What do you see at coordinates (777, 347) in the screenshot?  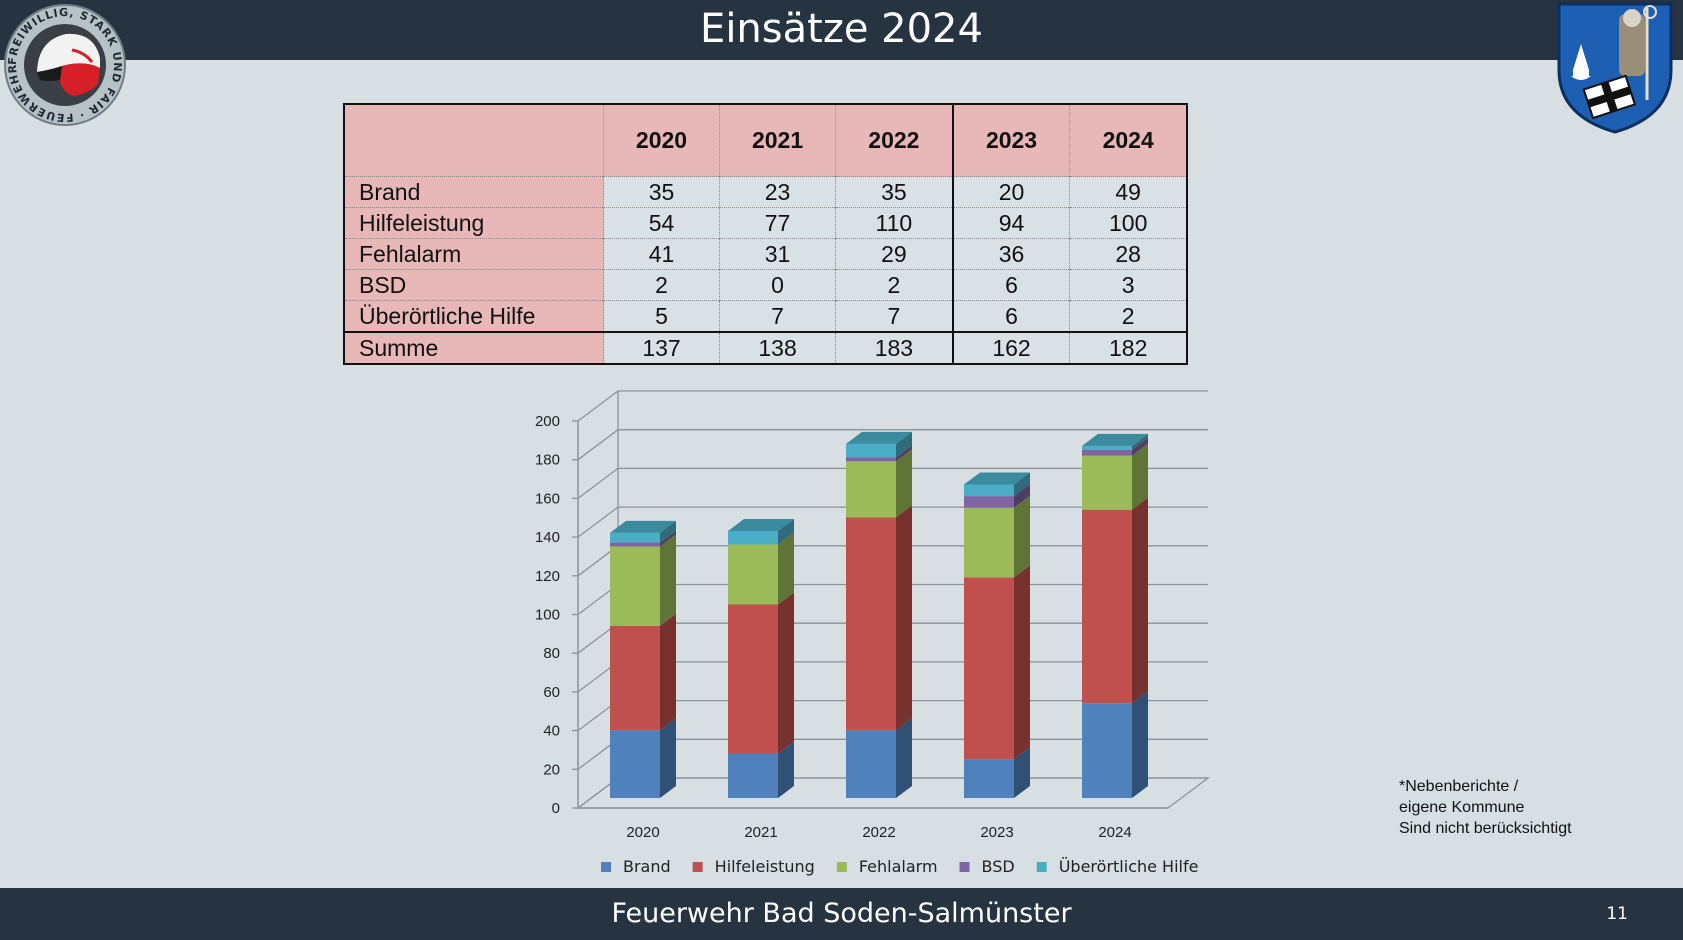 I see `table-cell: 138` at bounding box center [777, 347].